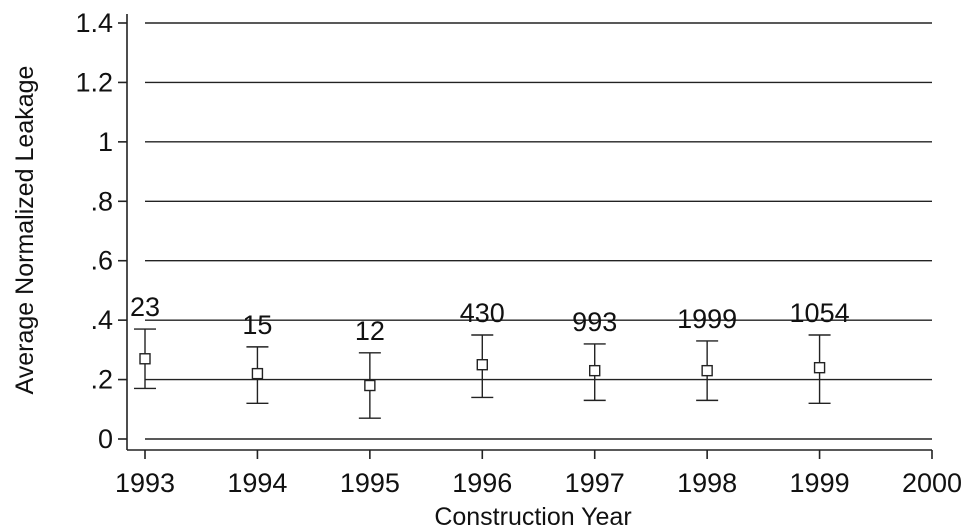  What do you see at coordinates (538, 474) in the screenshot?
I see `x-ticks: 1993 1994 1995 1996 1997 1998 1999 2000` at bounding box center [538, 474].